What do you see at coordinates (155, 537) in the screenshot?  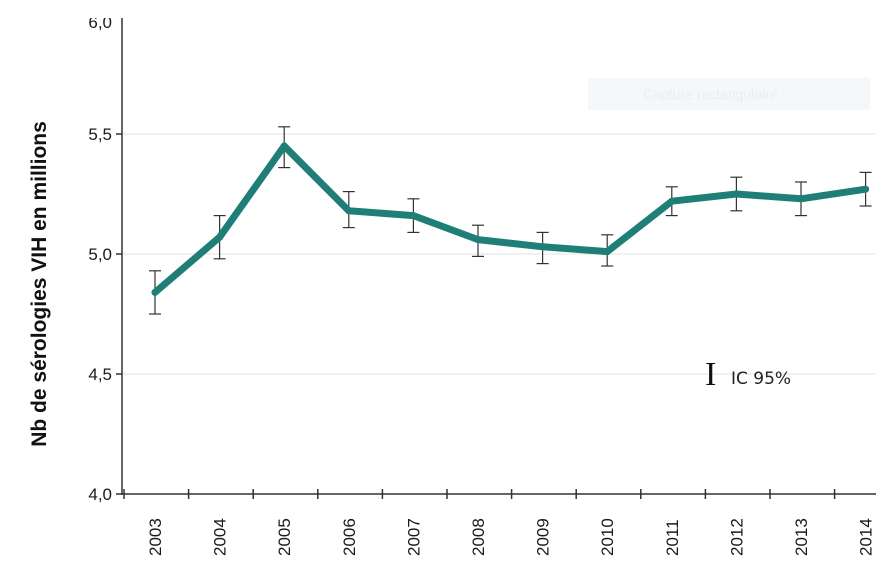 I see `x-tick-label: 2003` at bounding box center [155, 537].